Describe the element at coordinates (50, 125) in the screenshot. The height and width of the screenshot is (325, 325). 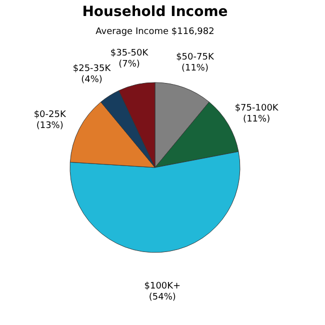
I see `data-label: (13%)` at that location.